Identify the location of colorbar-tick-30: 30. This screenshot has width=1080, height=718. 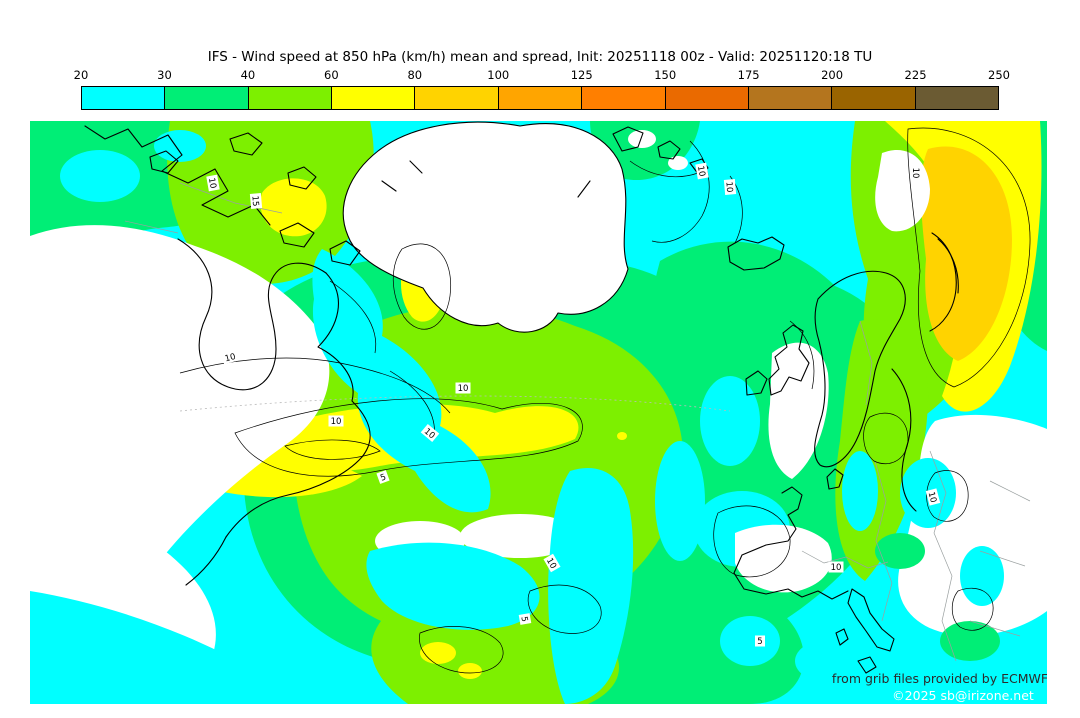
(164, 75).